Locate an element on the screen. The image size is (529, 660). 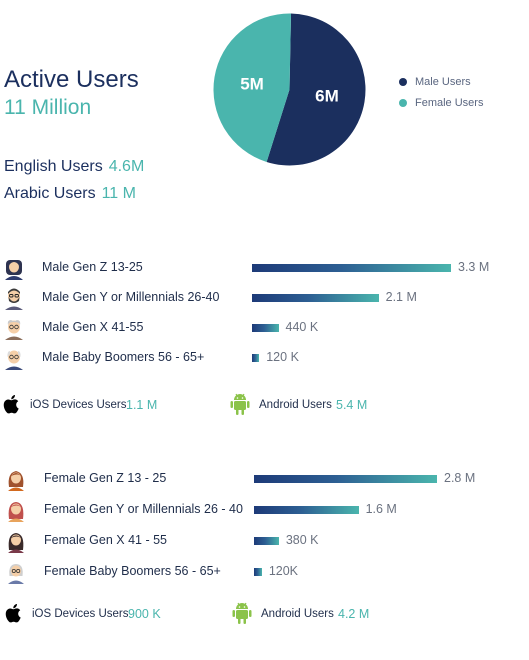
legend-female-label: Female Users is located at coordinates (449, 103).